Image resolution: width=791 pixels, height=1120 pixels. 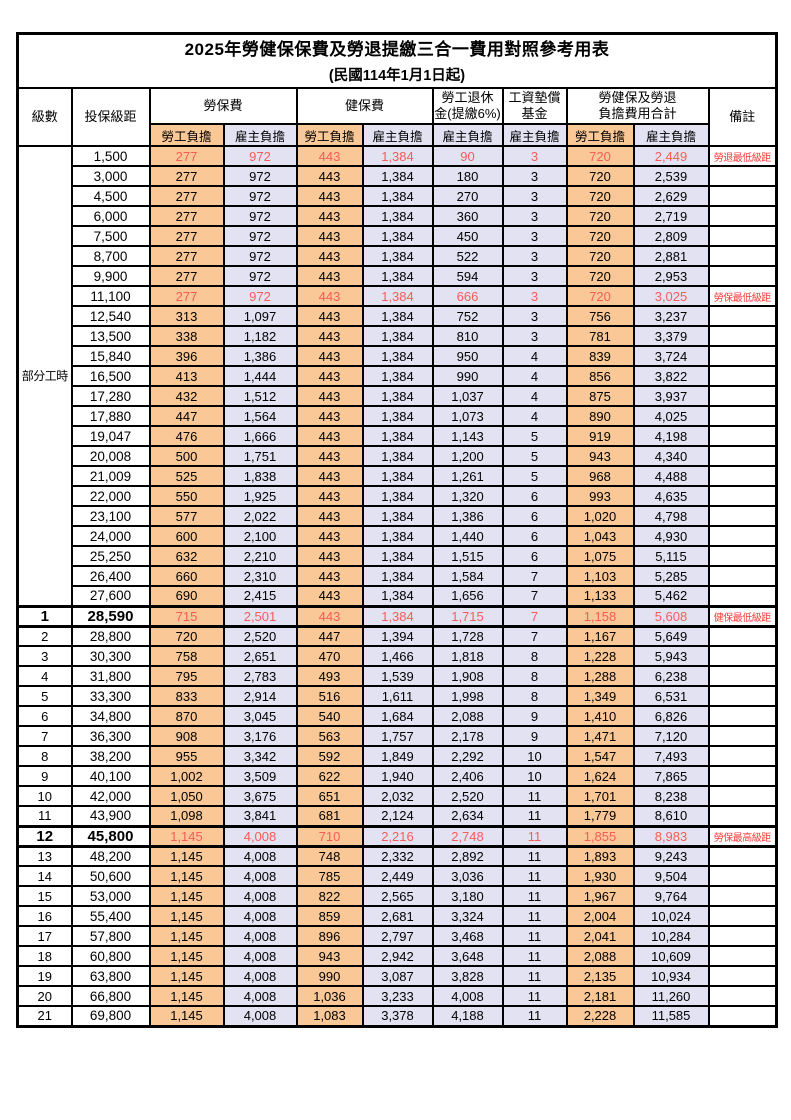 I want to click on level-cell: 5, so click(x=44, y=696).